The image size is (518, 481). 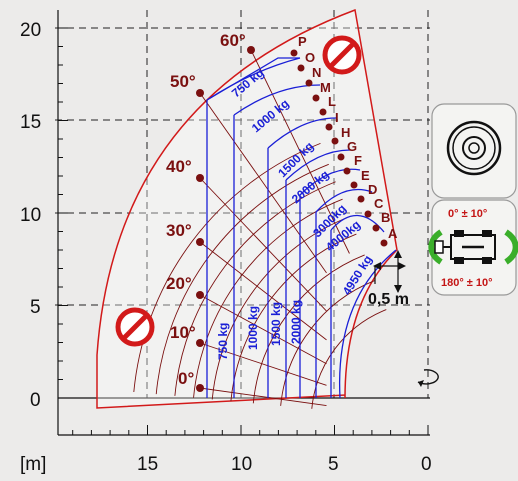 I want to click on y-tick-10: 10, so click(x=30, y=215).